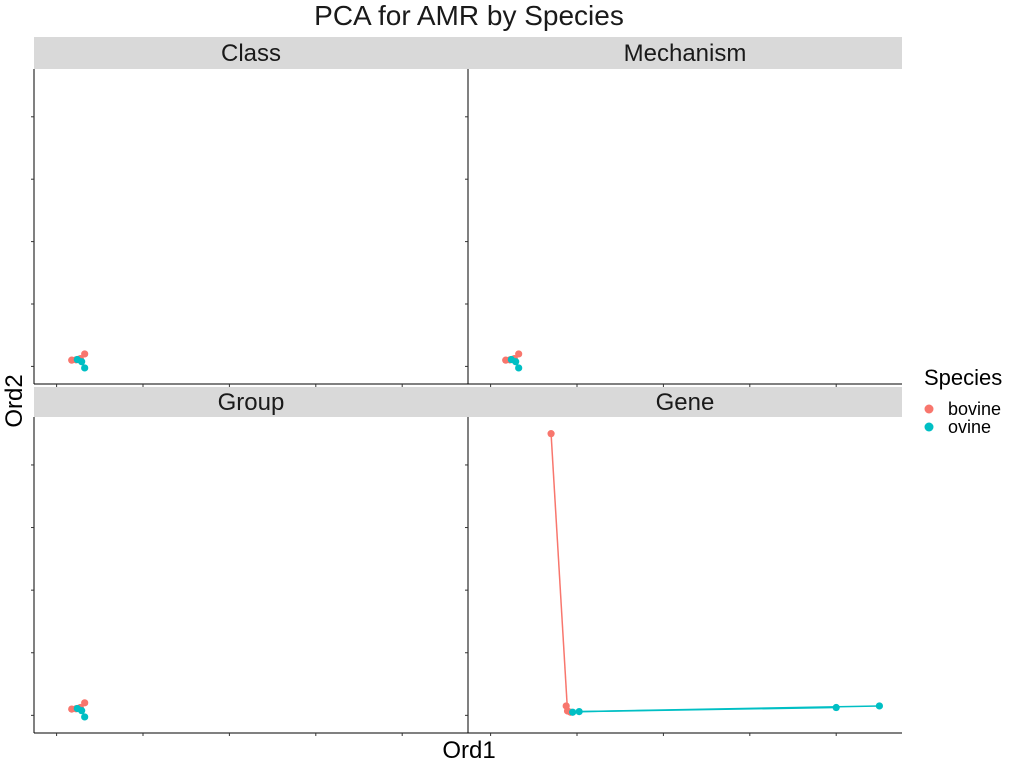 The width and height of the screenshot is (1024, 768). Describe the element at coordinates (929, 409) in the screenshot. I see `legend-key-bovine` at that location.